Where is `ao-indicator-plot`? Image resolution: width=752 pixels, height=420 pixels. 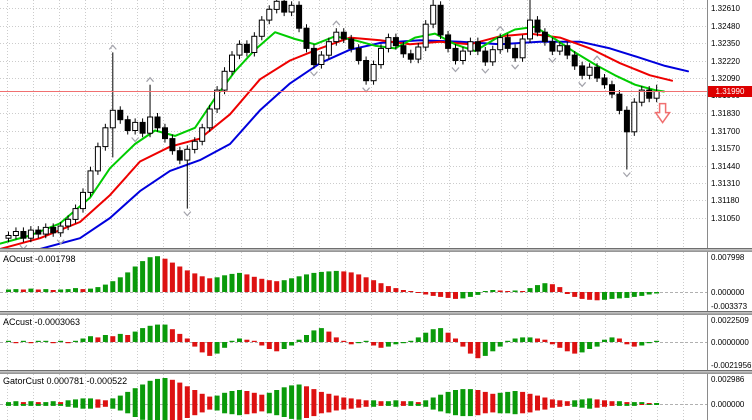
ao-indicator-plot is located at coordinates (353, 281).